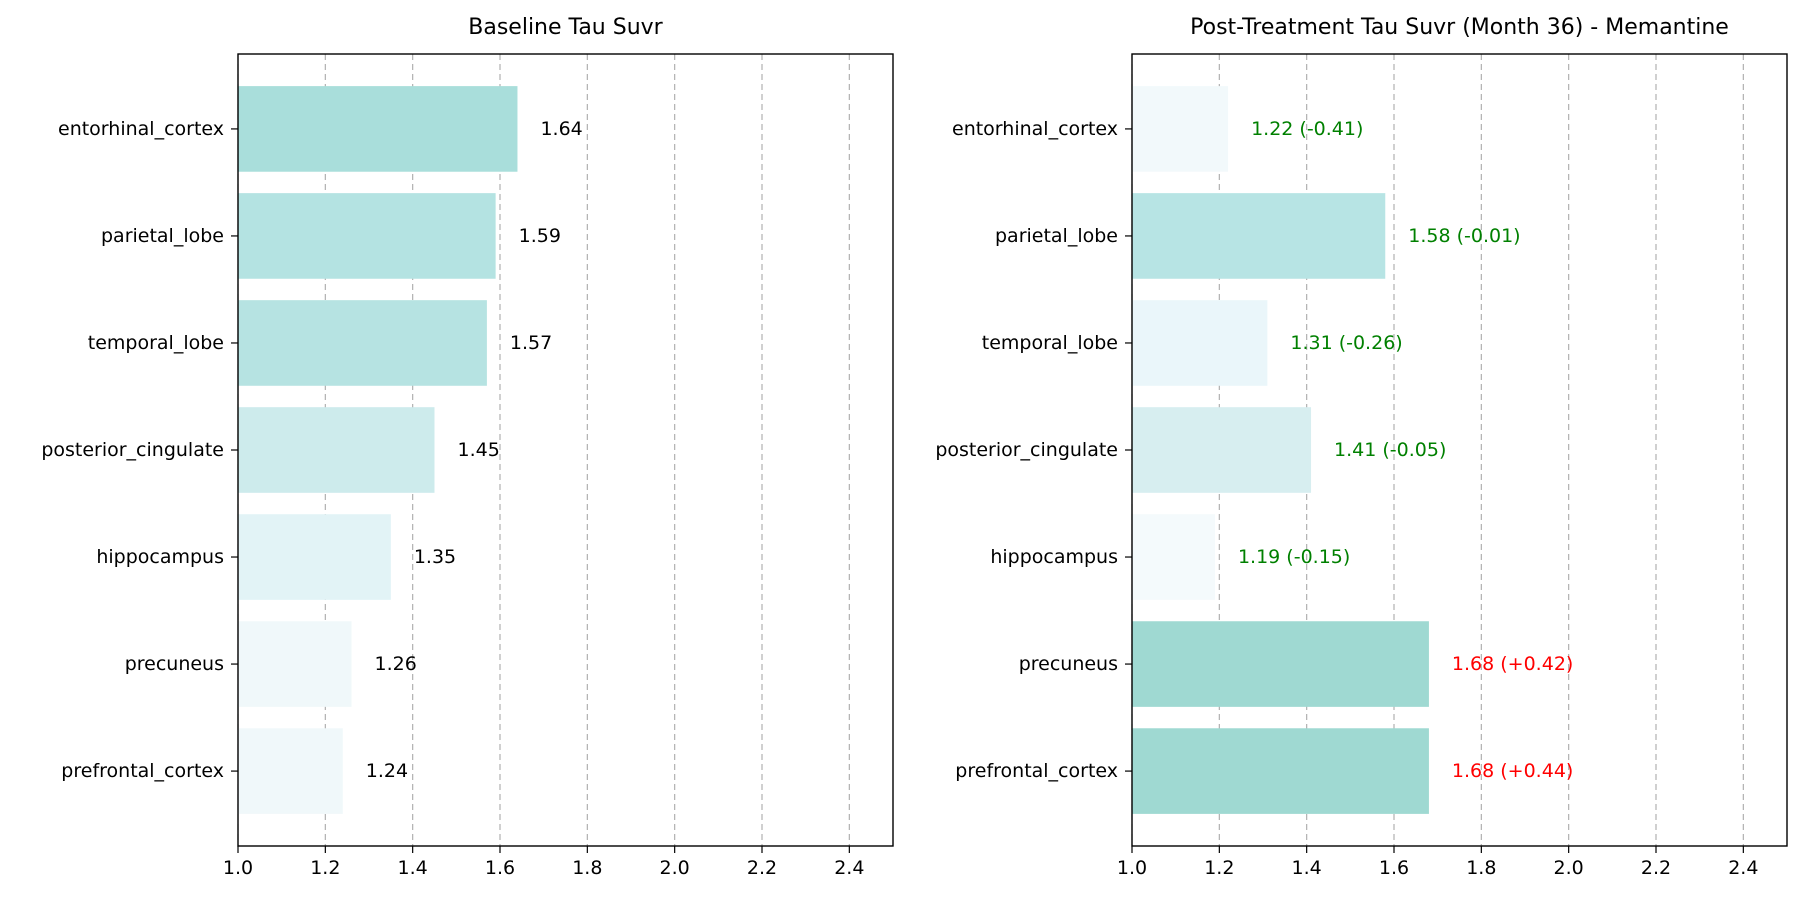  What do you see at coordinates (565, 27) in the screenshot?
I see `chart-title: Baseline Tau Suvr` at bounding box center [565, 27].